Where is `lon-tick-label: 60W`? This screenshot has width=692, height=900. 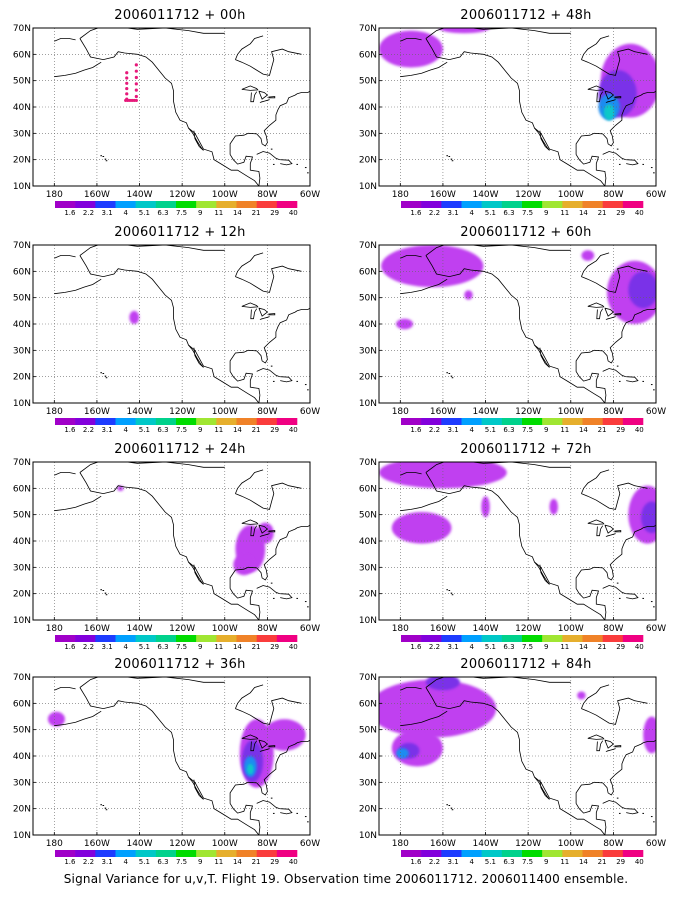 lon-tick-label: 60W is located at coordinates (310, 195).